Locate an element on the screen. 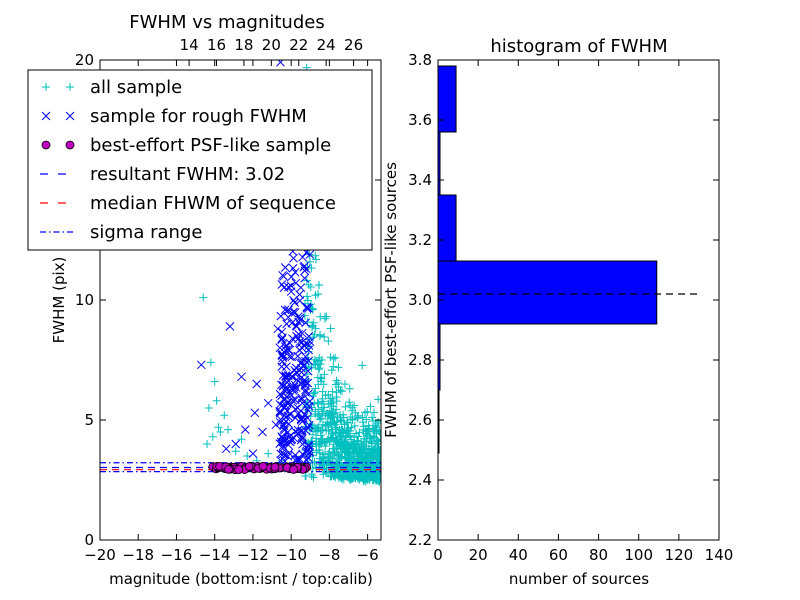 The image size is (800, 600). left-x-axis-label: magnitude (bottom:isnt / top:calib) is located at coordinates (241, 579).